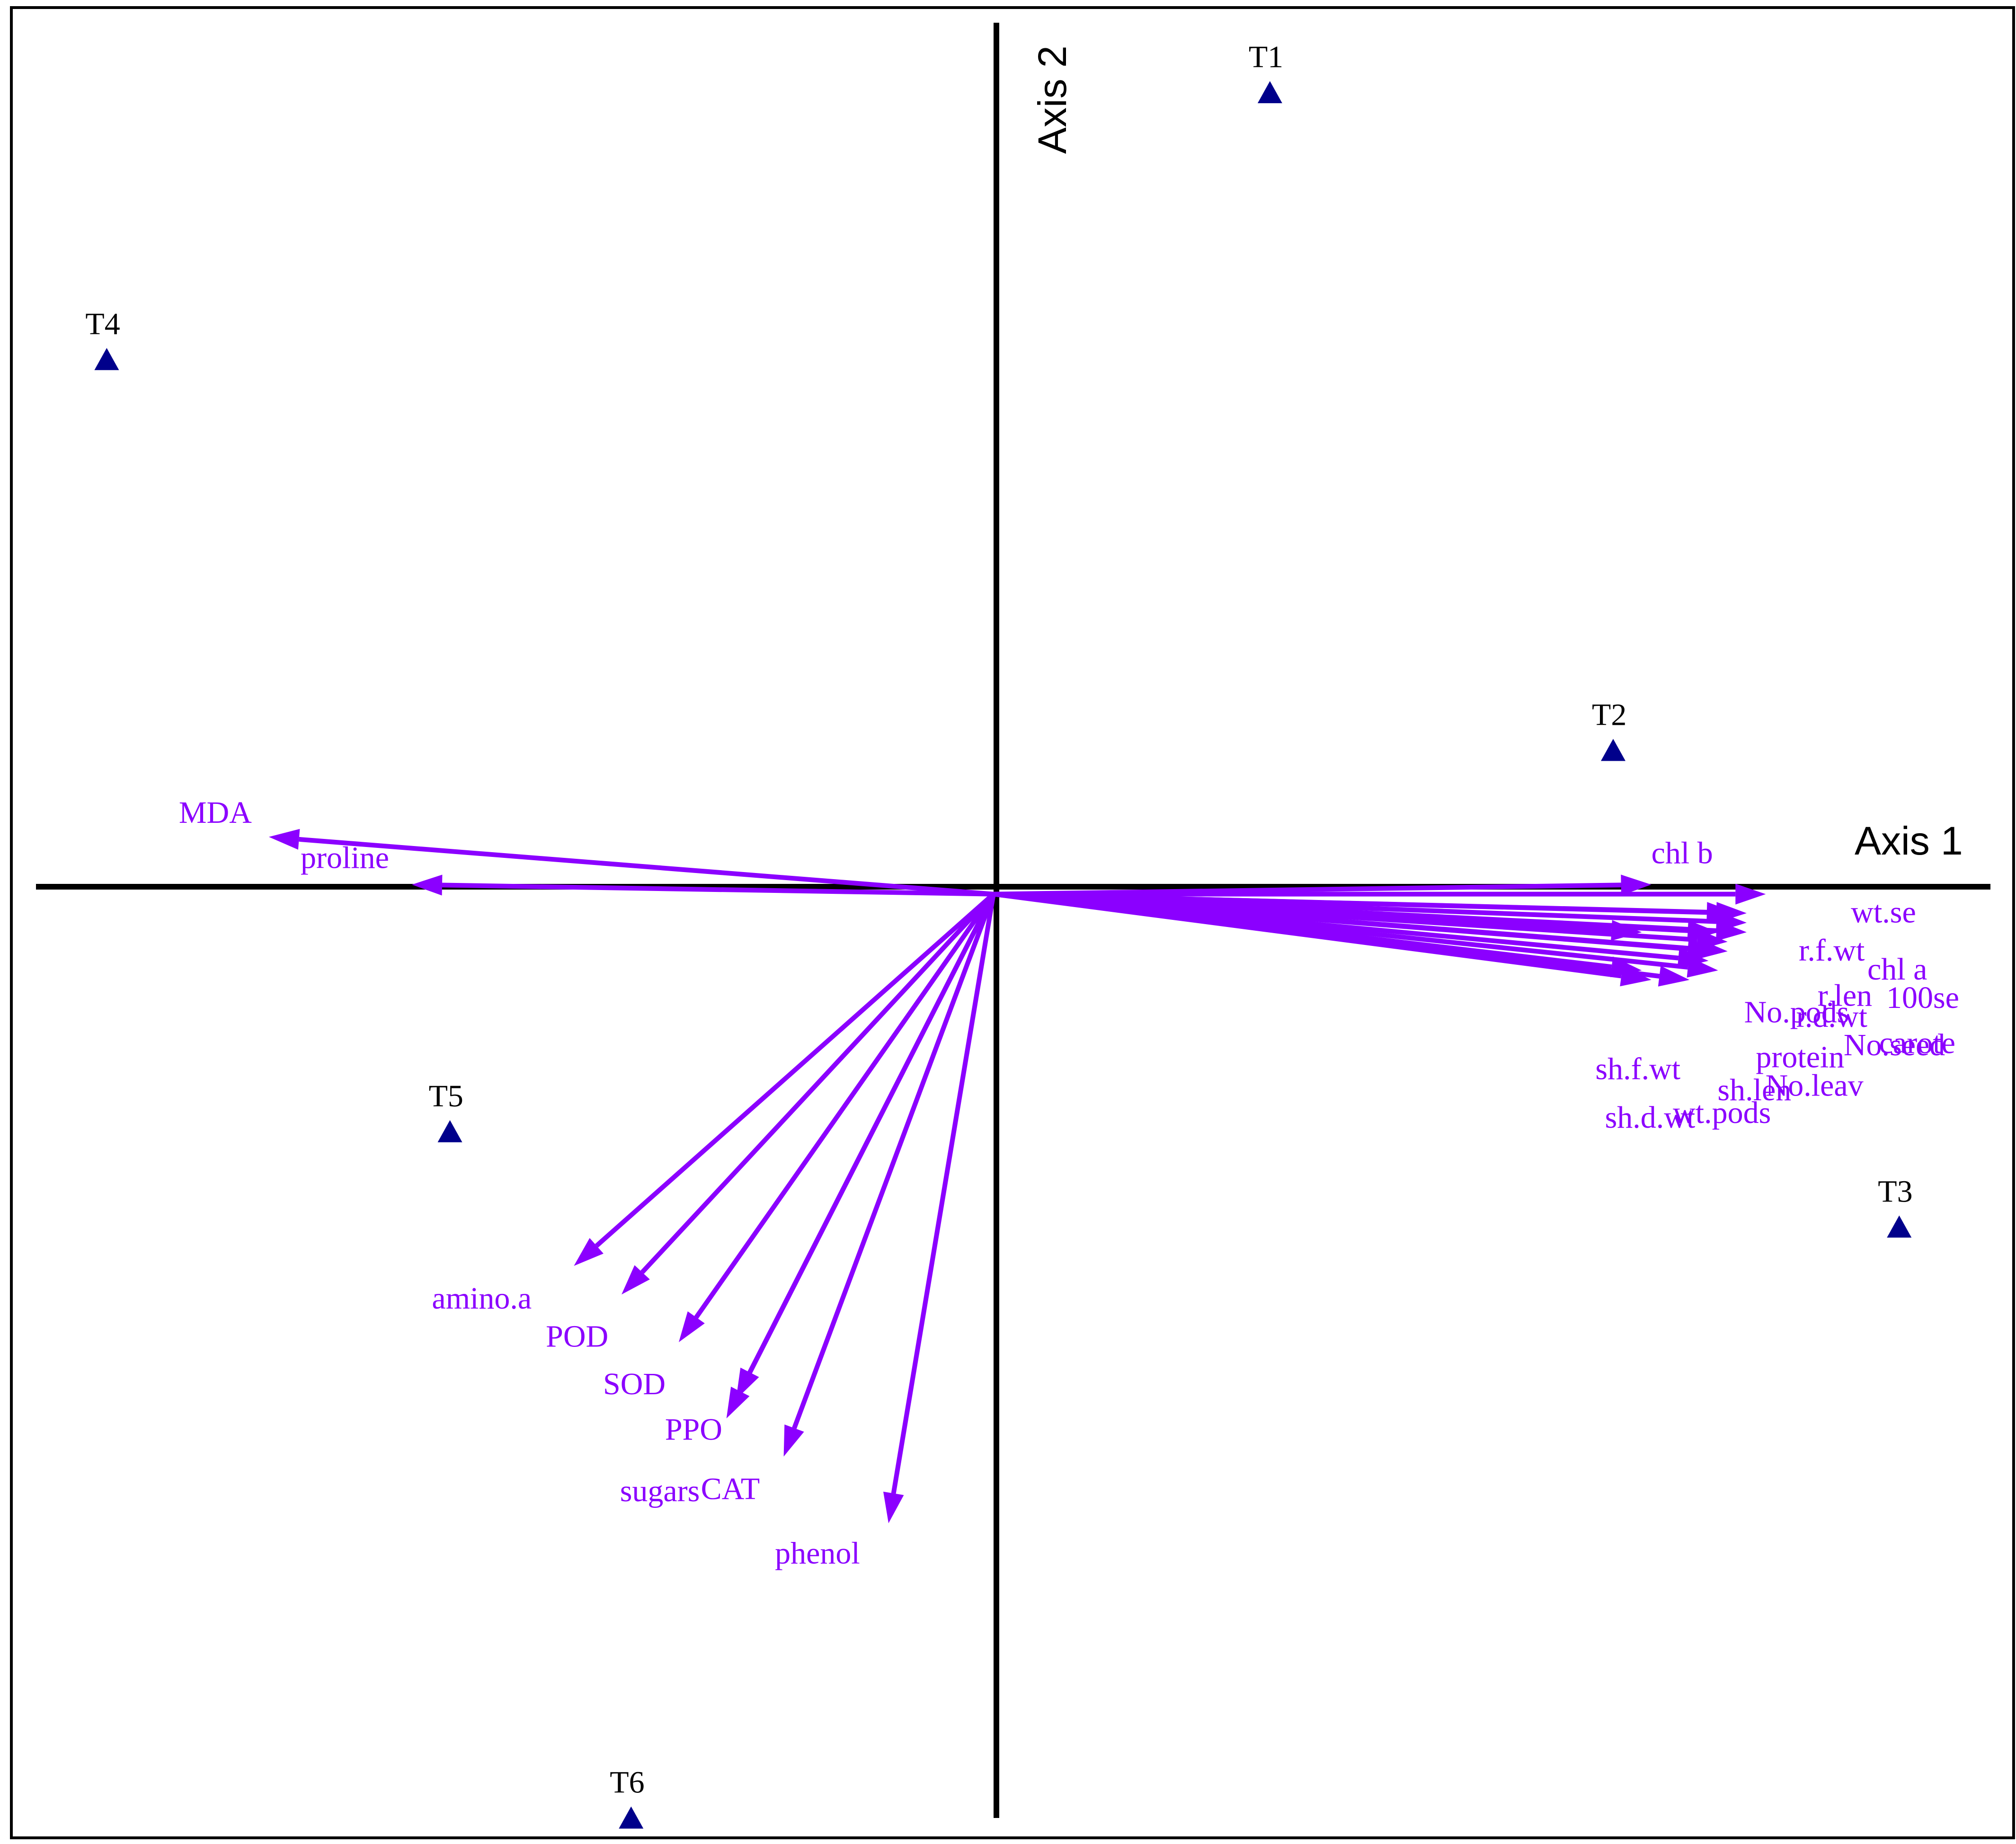 This screenshot has height=1844, width=2016. Describe the element at coordinates (103, 324) in the screenshot. I see `site-label: T4` at that location.